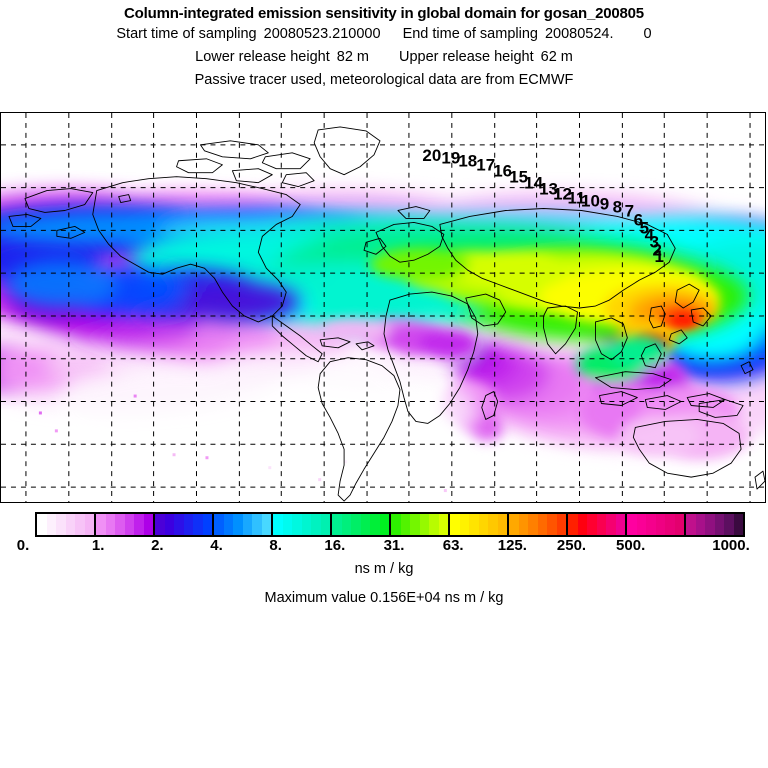 The height and width of the screenshot is (768, 768). What do you see at coordinates (577, 198) in the screenshot?
I see `trajectory-label-11: 11` at bounding box center [577, 198].